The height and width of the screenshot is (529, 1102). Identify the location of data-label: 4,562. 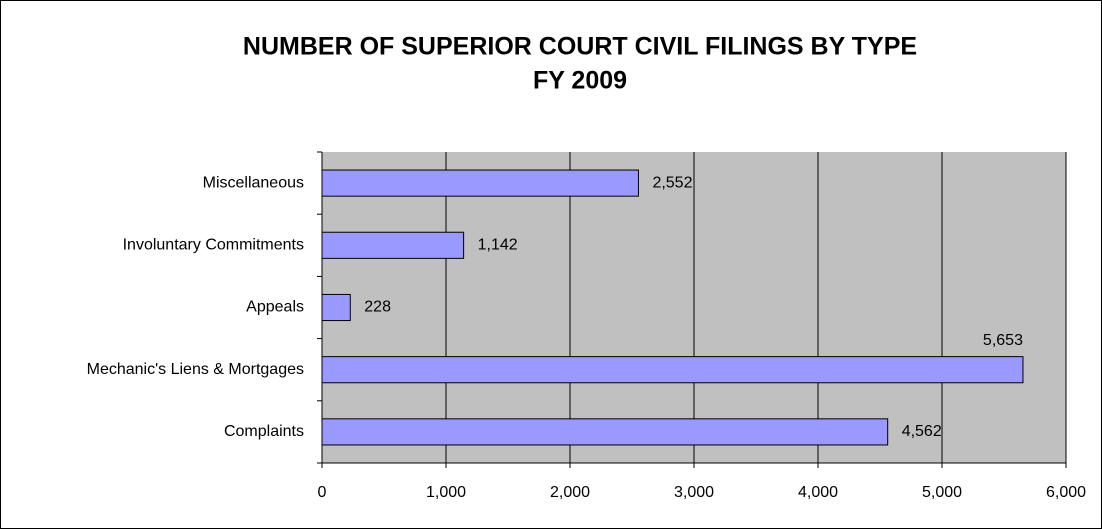
(922, 431).